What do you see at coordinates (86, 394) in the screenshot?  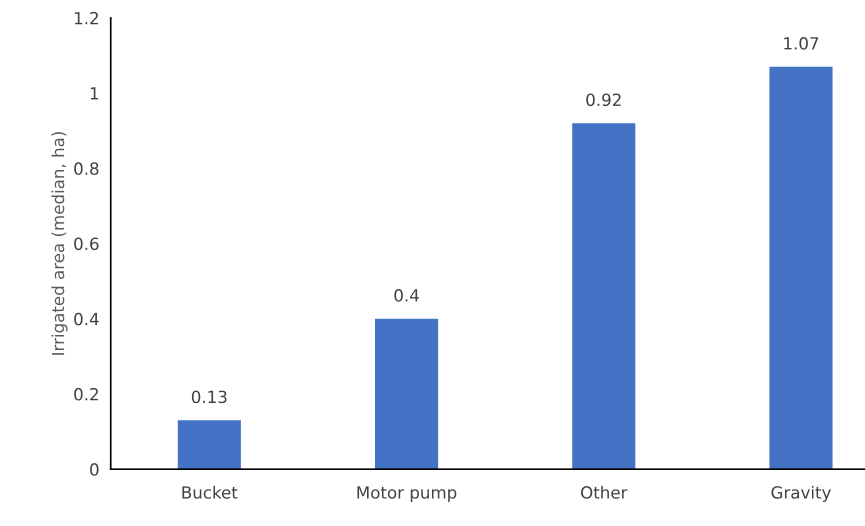 I see `y-tick-label: 0.2` at bounding box center [86, 394].